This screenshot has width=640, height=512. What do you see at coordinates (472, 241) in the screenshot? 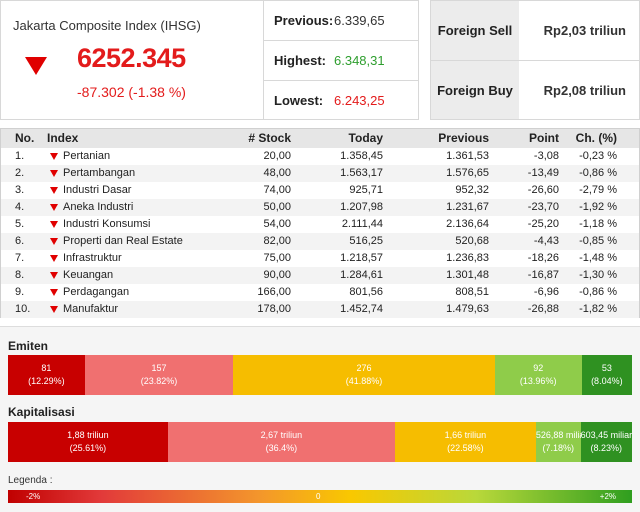
I see `cell-previous: 520,68` at bounding box center [472, 241].